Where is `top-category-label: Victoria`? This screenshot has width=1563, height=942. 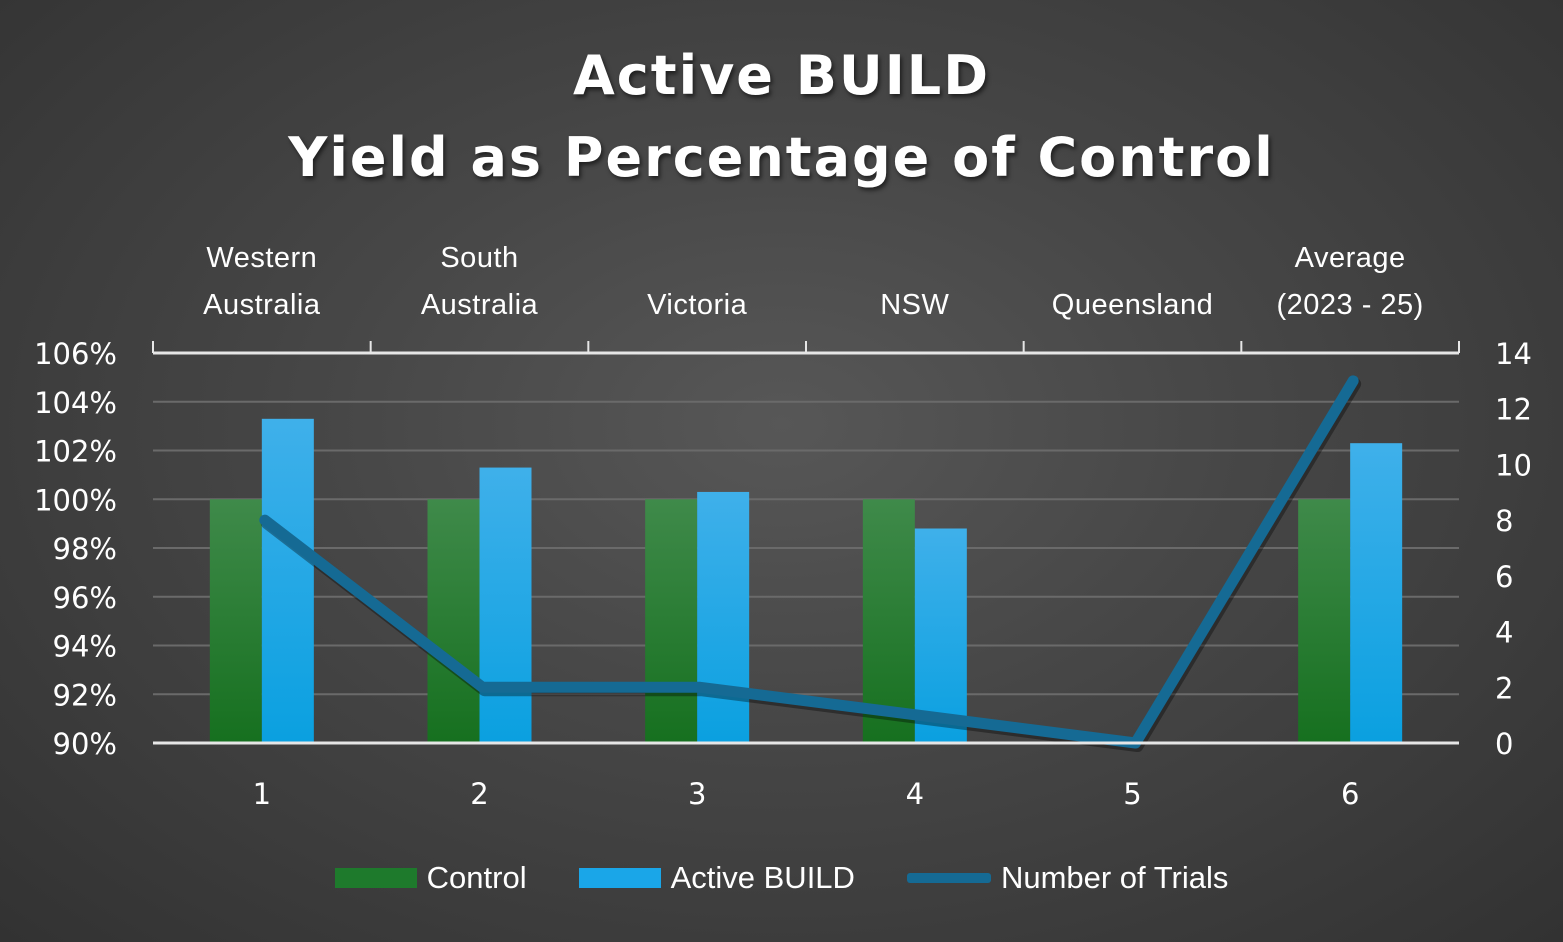 top-category-label: Victoria is located at coordinates (697, 305).